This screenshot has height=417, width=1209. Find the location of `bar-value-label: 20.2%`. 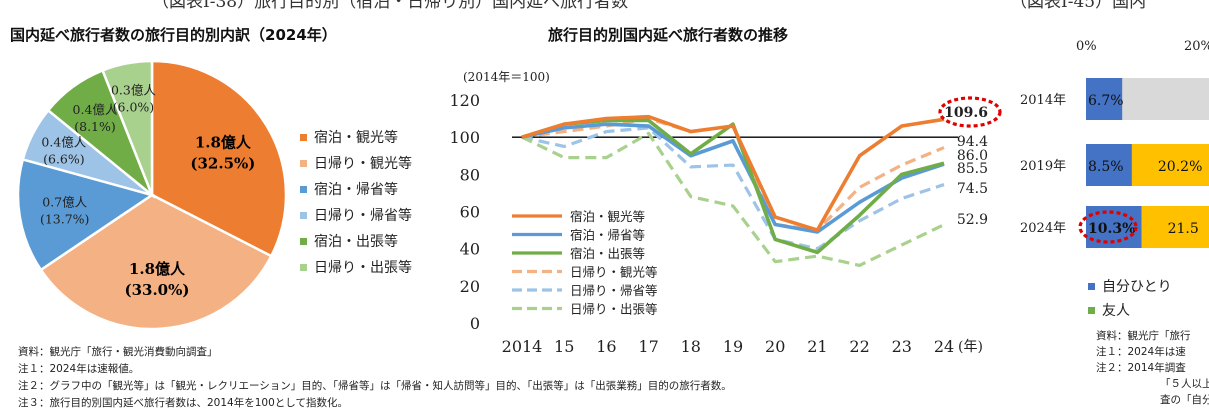

bar-value-label: 20.2% is located at coordinates (1180, 167).